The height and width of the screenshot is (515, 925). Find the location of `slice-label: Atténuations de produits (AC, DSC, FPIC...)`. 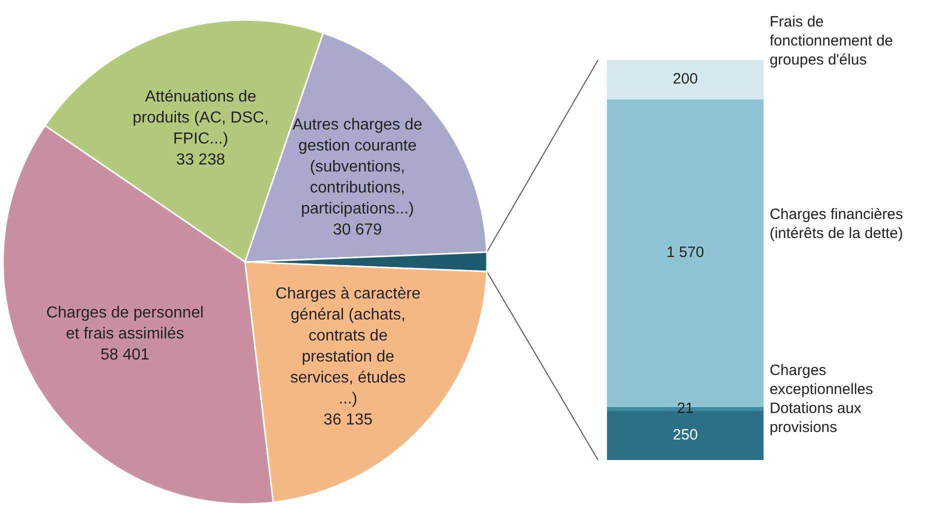

slice-label: Atténuations de produits (AC, DSC, FPIC...) is located at coordinates (200, 118).